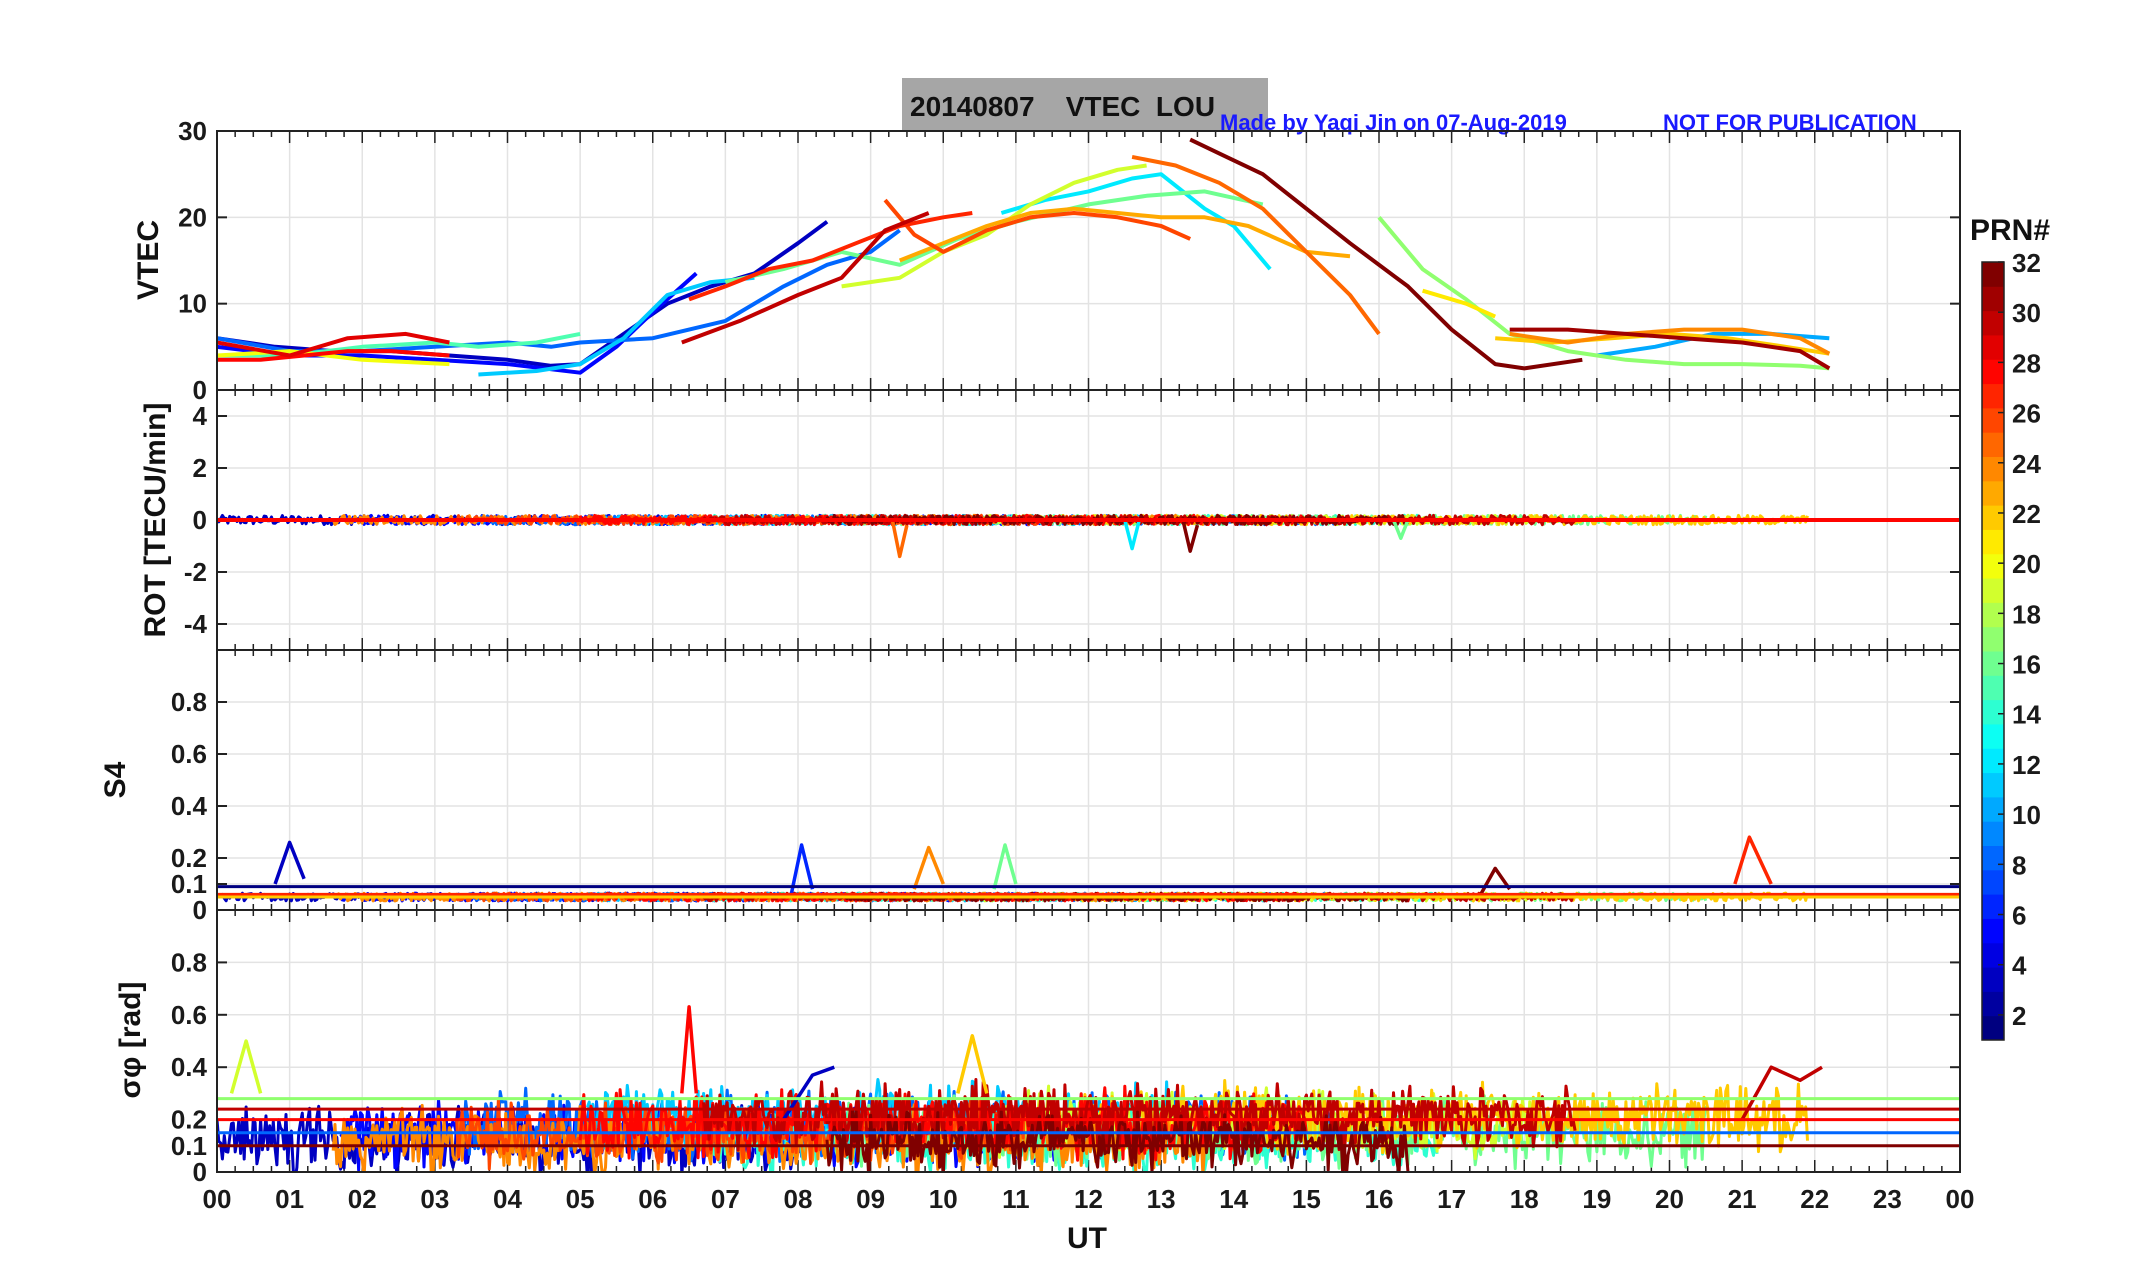 This screenshot has height=1286, width=2153. Describe the element at coordinates (2026, 363) in the screenshot. I see `colorbar-tick-label: 28` at that location.